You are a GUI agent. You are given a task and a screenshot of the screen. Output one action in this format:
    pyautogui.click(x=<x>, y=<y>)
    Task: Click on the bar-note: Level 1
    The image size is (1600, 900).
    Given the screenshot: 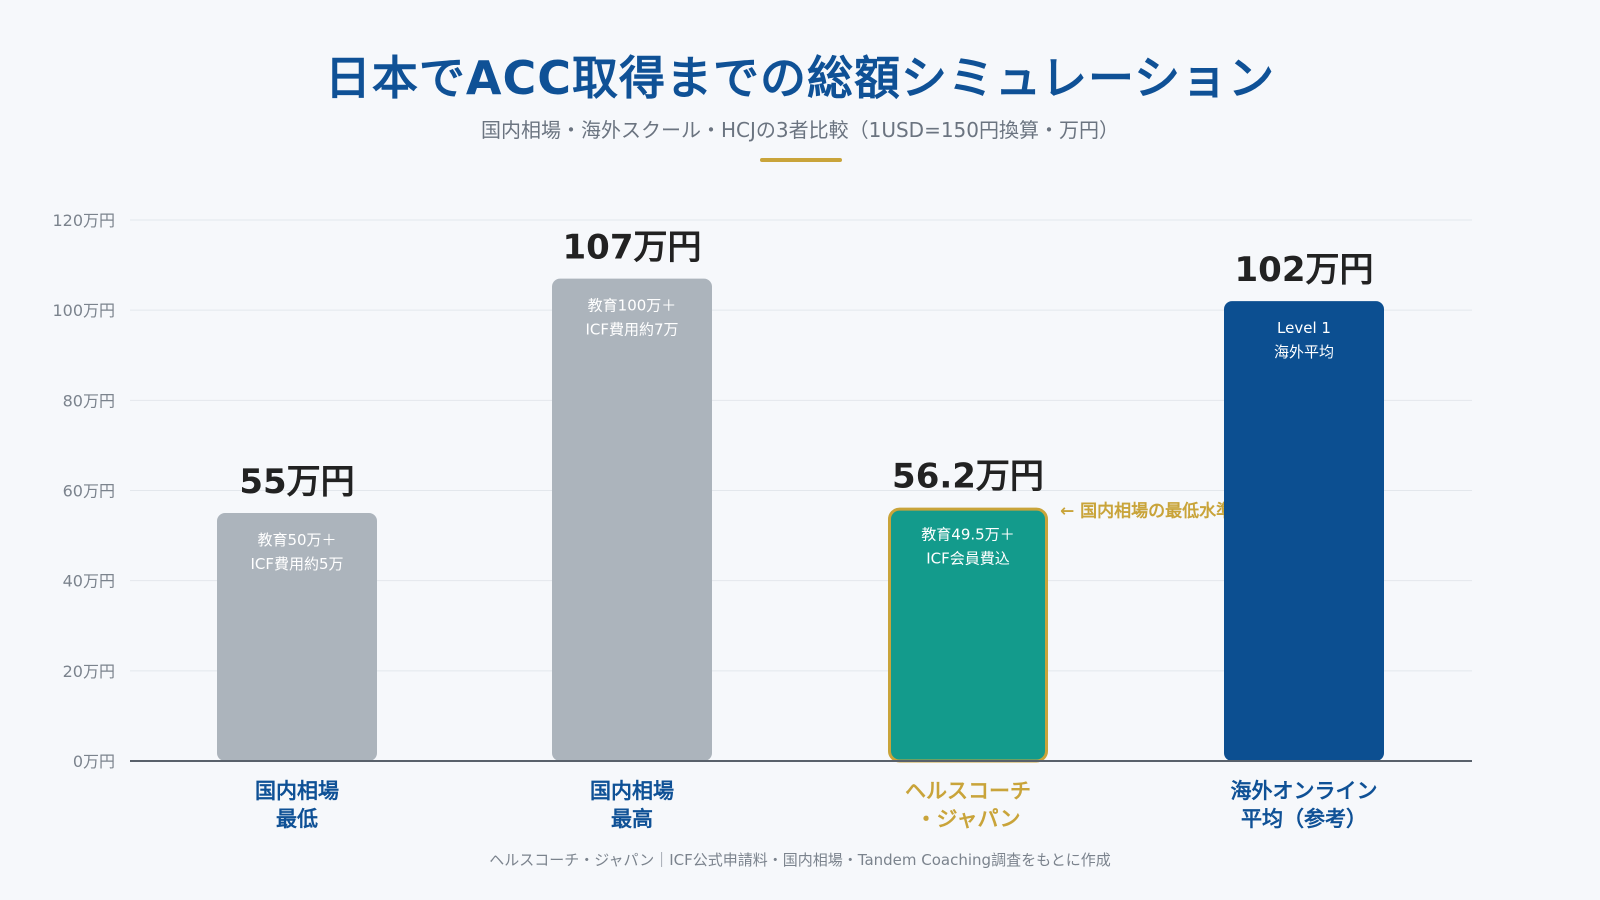 What is the action you would take?
    pyautogui.click(x=1304, y=328)
    